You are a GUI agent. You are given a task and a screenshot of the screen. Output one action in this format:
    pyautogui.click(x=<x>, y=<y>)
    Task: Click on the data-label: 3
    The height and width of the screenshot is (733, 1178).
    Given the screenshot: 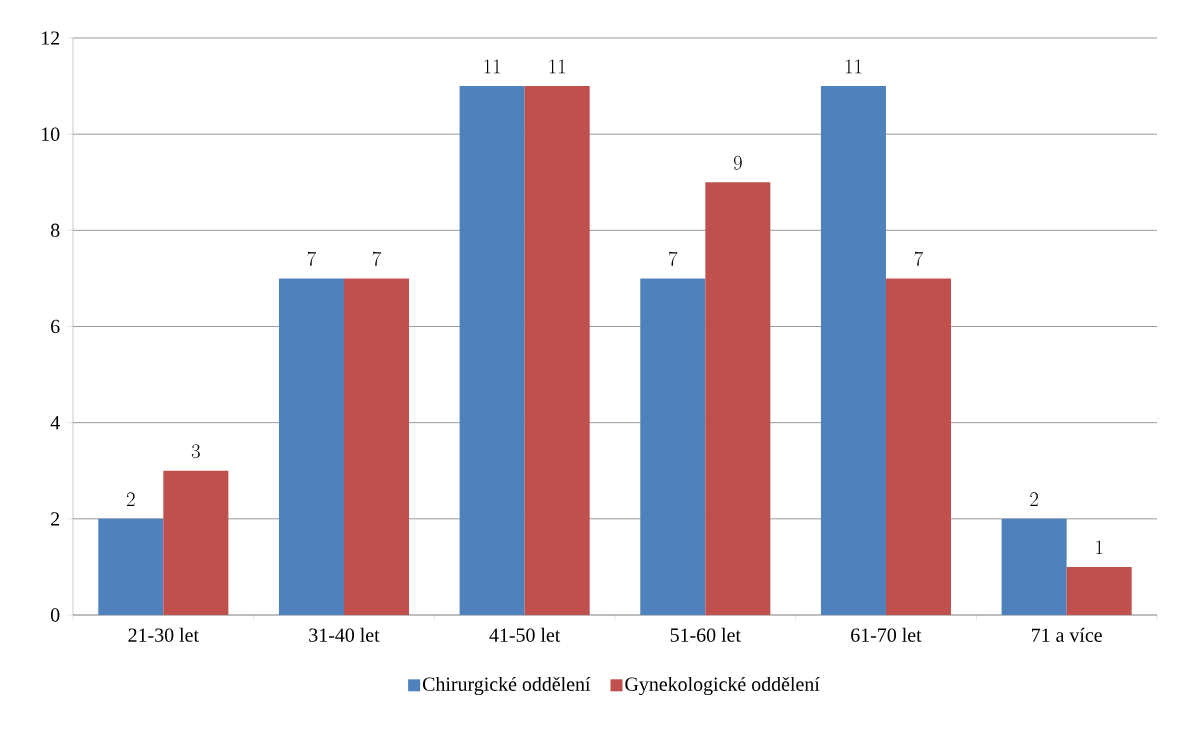 What is the action you would take?
    pyautogui.click(x=195, y=451)
    